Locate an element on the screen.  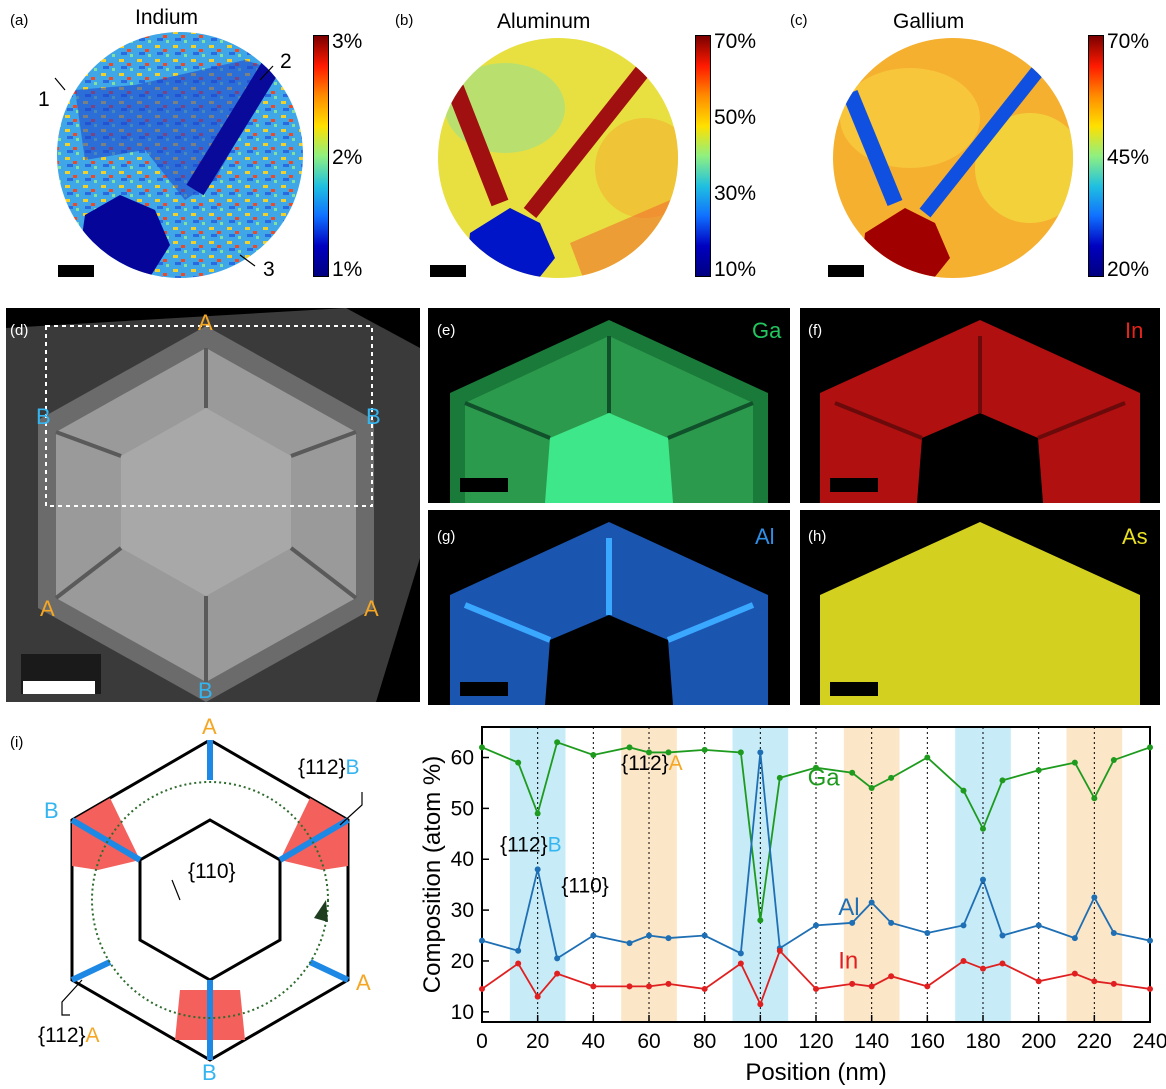
series-label-al: Al is located at coordinates (848, 907).